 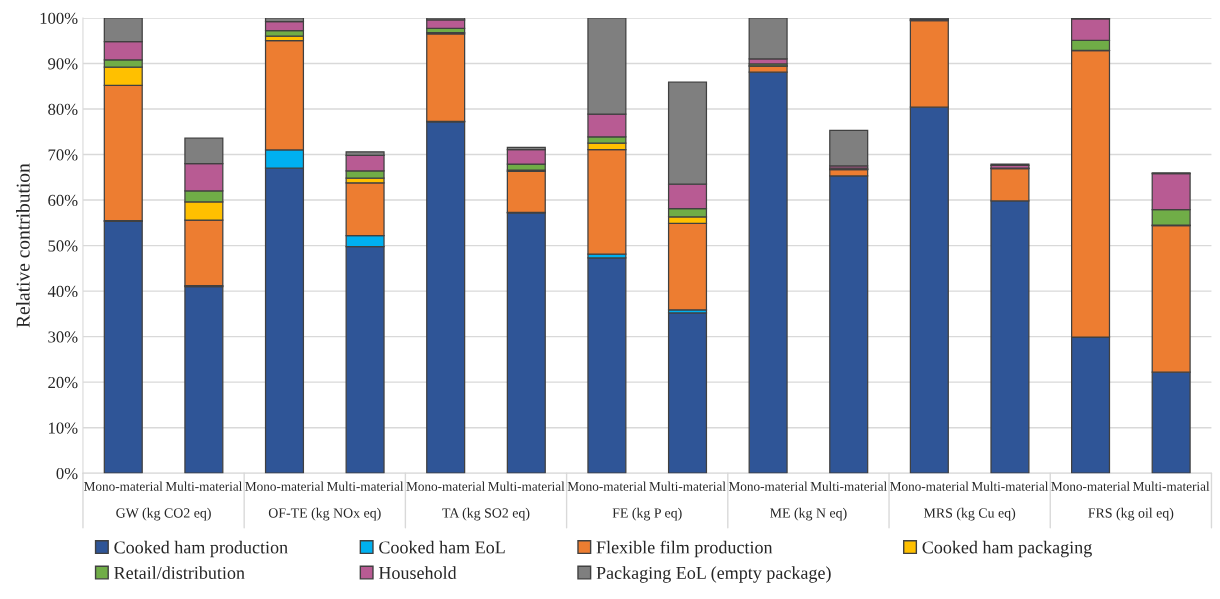 What do you see at coordinates (713, 574) in the screenshot?
I see `legend-label: Packaging EoL (empty package)` at bounding box center [713, 574].